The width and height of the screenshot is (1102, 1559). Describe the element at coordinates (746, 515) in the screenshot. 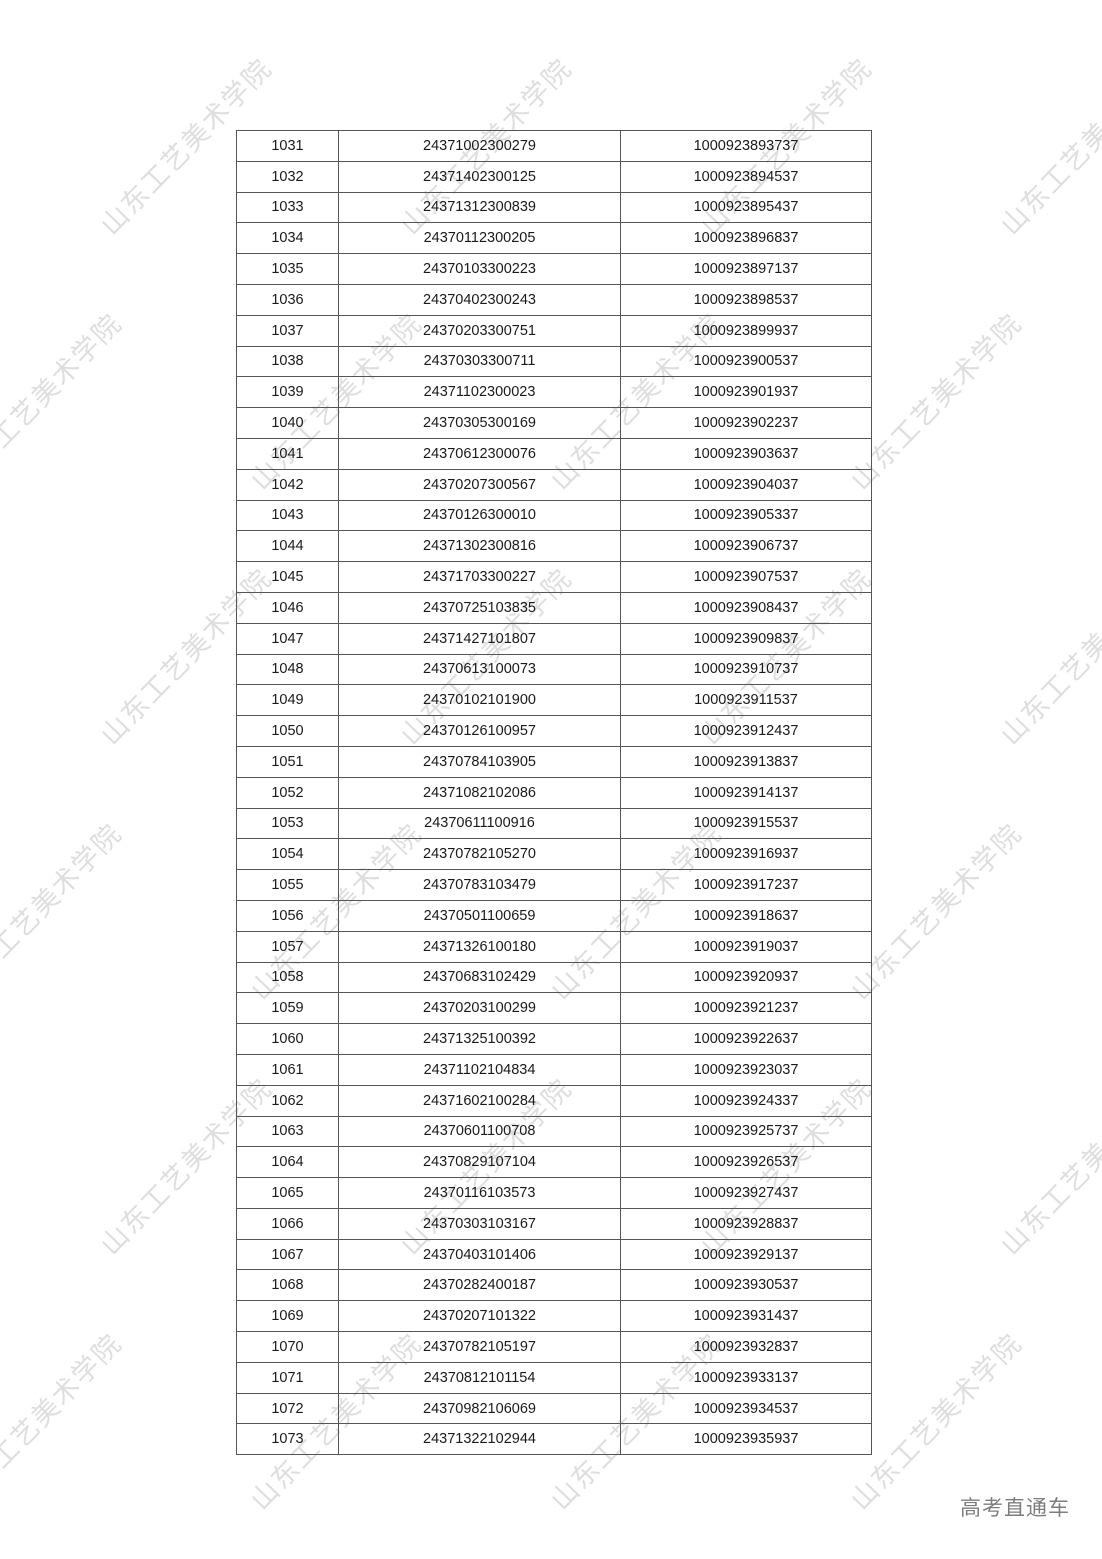

I see `cell-ticket-number: 1000923905337` at that location.